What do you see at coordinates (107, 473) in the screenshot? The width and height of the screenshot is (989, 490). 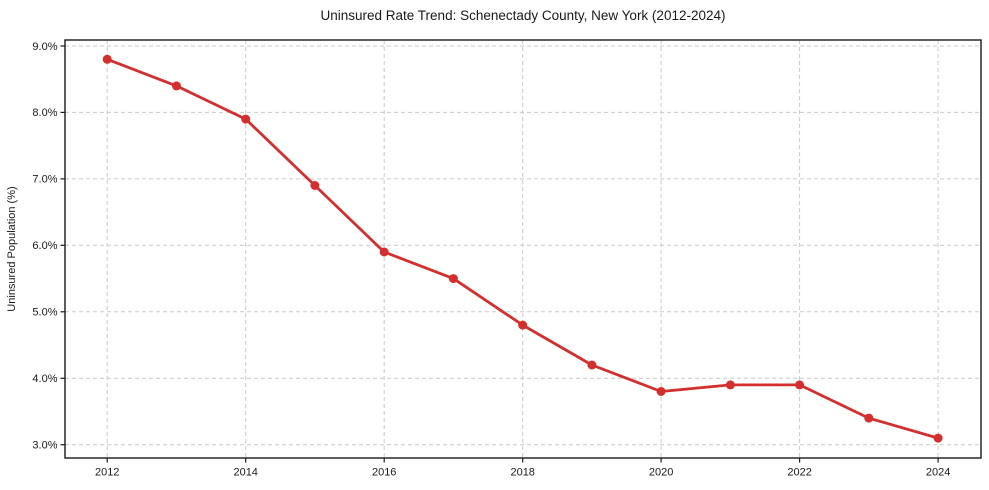 I see `x-tick-label: 2012` at bounding box center [107, 473].